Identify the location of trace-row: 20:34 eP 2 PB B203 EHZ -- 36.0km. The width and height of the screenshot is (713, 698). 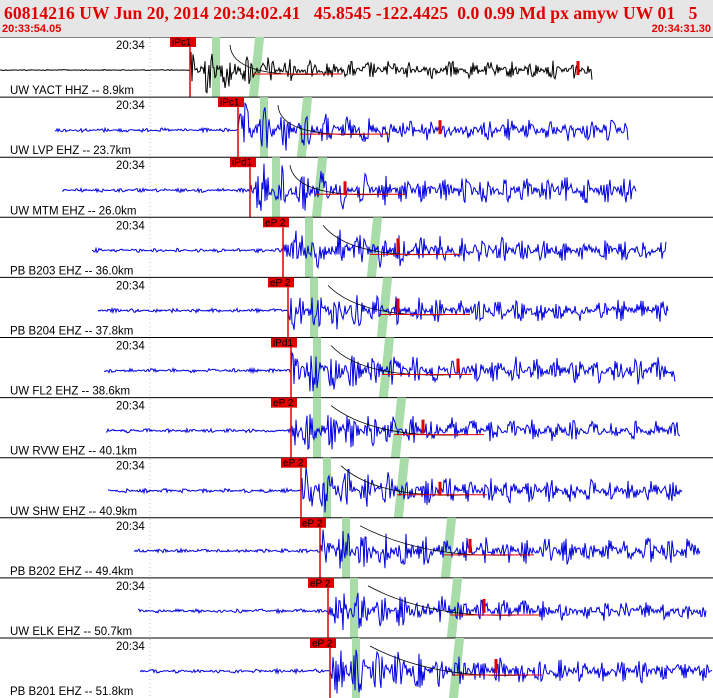
(356, 247).